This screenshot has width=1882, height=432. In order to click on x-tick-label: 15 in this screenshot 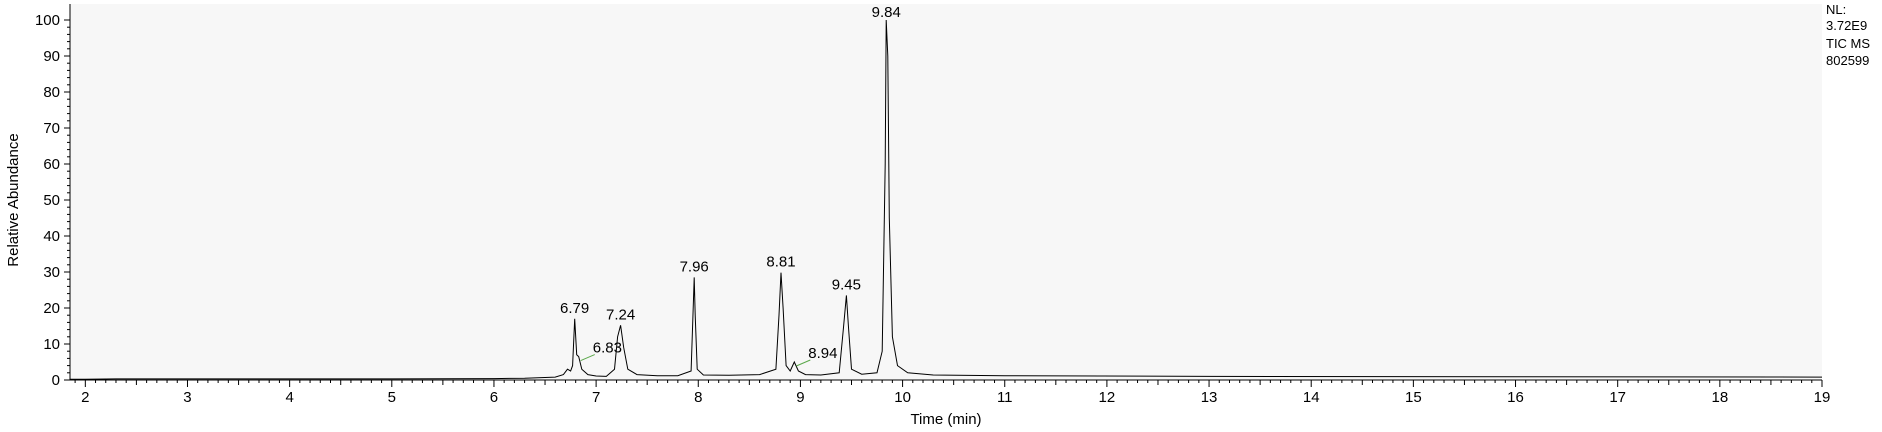, I will do `click(1413, 397)`.